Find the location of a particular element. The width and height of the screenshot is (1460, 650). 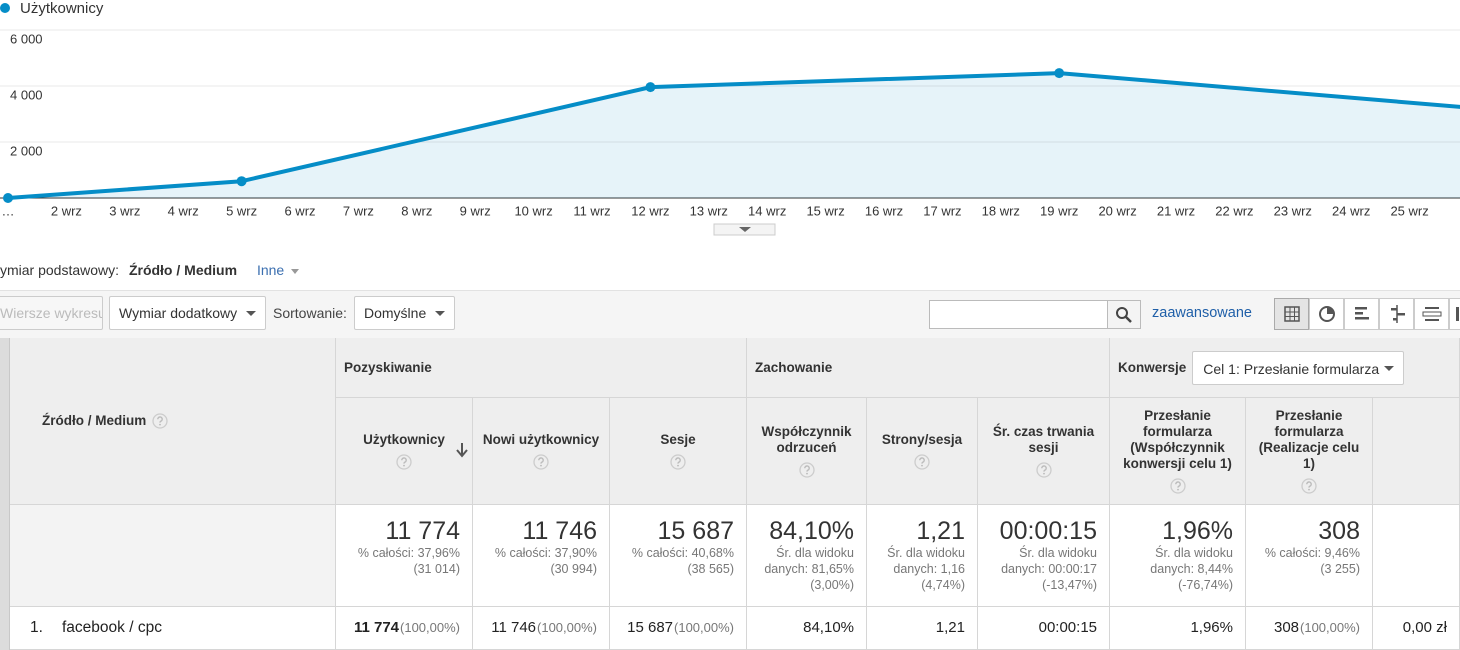

total-value: 15 687 is located at coordinates (695, 531).